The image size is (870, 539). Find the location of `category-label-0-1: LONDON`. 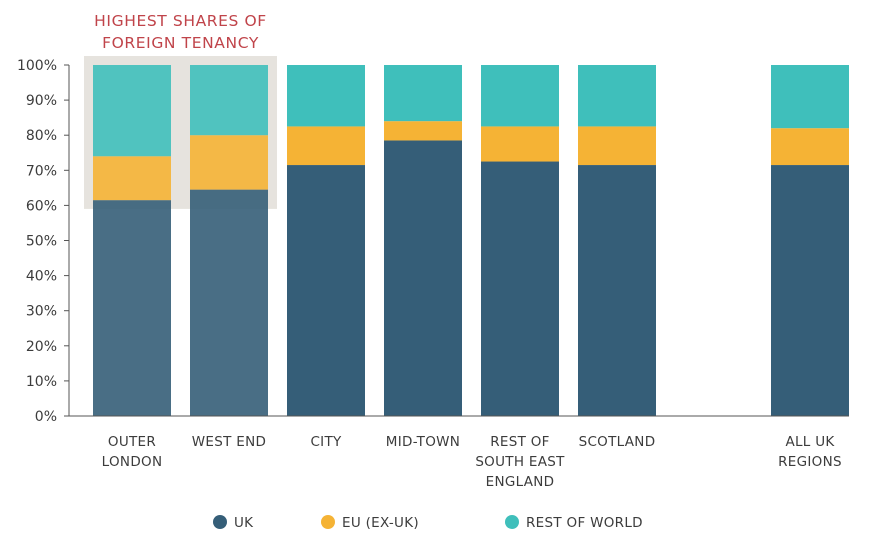

category-label-0-1: LONDON is located at coordinates (132, 462).